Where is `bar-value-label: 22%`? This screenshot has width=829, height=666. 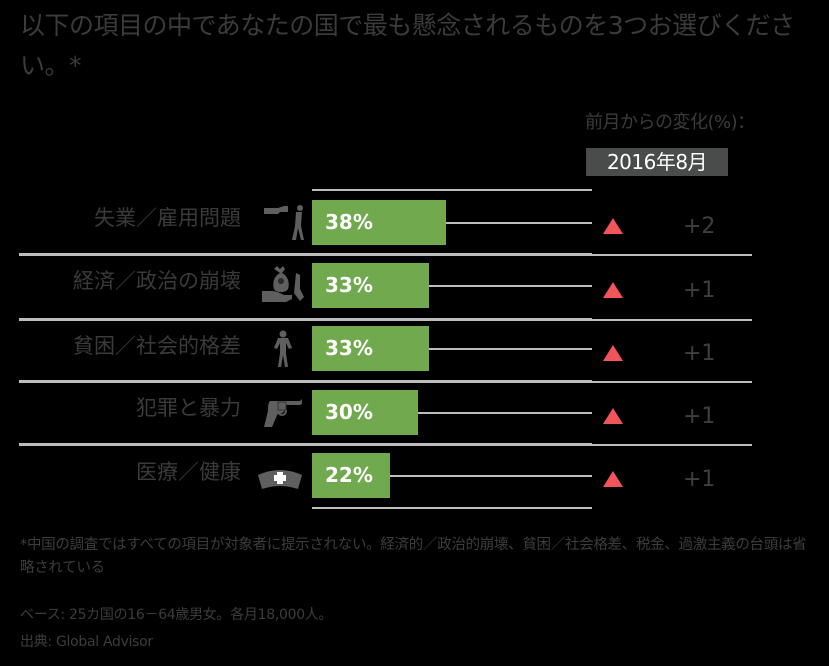 bar-value-label: 22% is located at coordinates (349, 475).